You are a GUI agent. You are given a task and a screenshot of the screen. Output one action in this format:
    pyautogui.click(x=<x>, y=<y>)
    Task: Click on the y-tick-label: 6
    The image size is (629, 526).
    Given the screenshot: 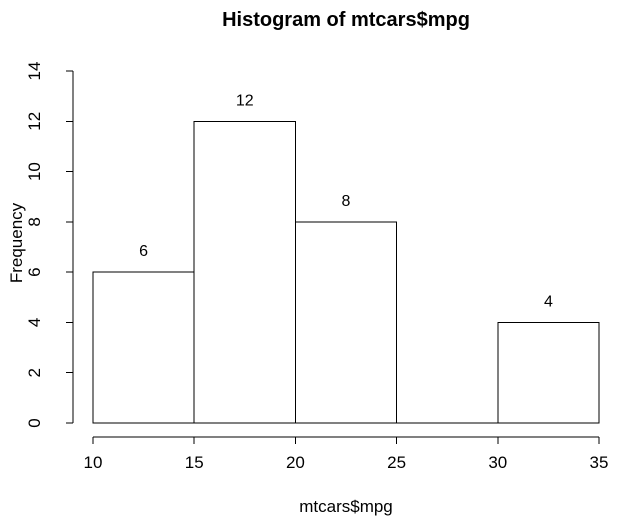 What is the action you would take?
    pyautogui.click(x=34, y=271)
    